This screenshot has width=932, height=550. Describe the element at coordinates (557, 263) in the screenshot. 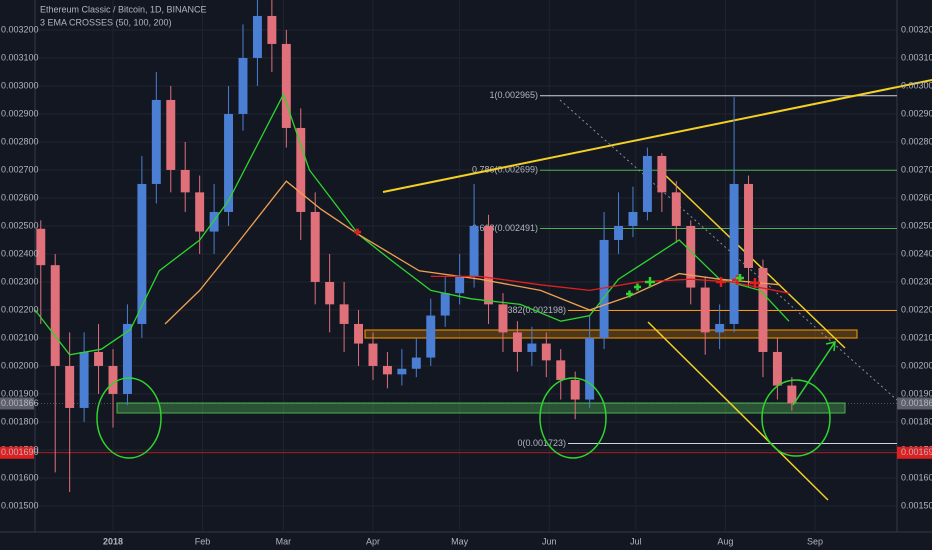

I see `cross-signals` at that location.